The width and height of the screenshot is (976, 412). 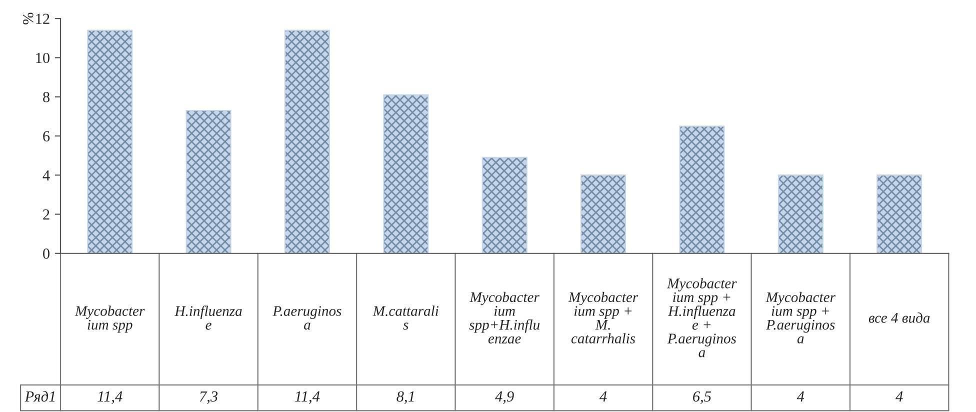 What do you see at coordinates (603, 318) in the screenshot?
I see `x-tick-label: Mycobacter ium spp + M. catarrhalis` at bounding box center [603, 318].